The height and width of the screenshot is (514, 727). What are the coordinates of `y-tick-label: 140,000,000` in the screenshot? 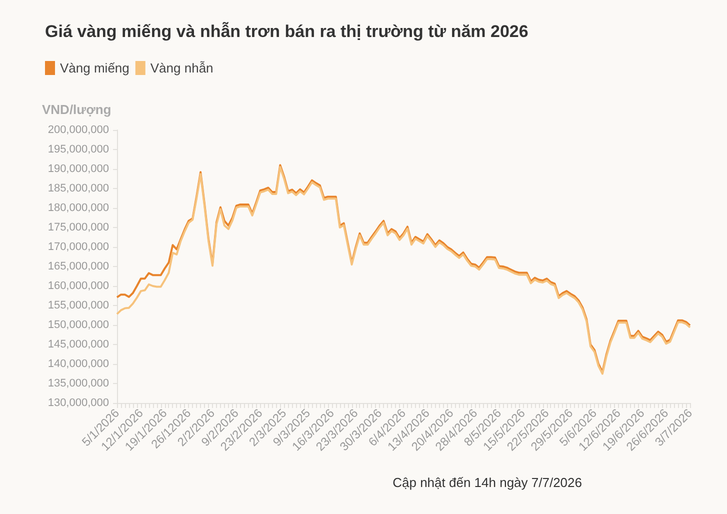 It's located at (78, 364).